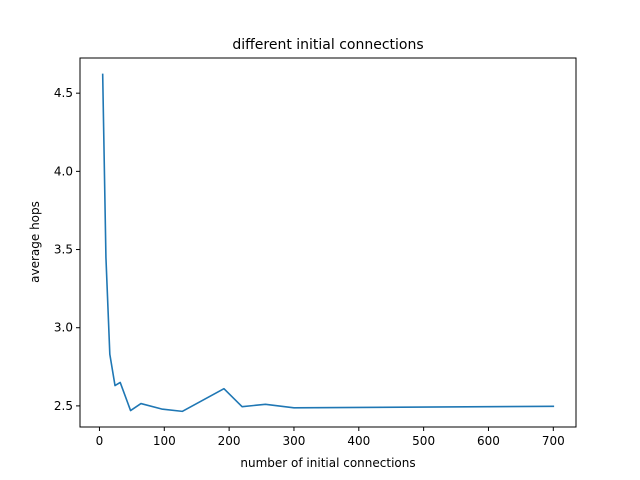 The height and width of the screenshot is (480, 640). I want to click on x-tick-label: 600, so click(488, 441).